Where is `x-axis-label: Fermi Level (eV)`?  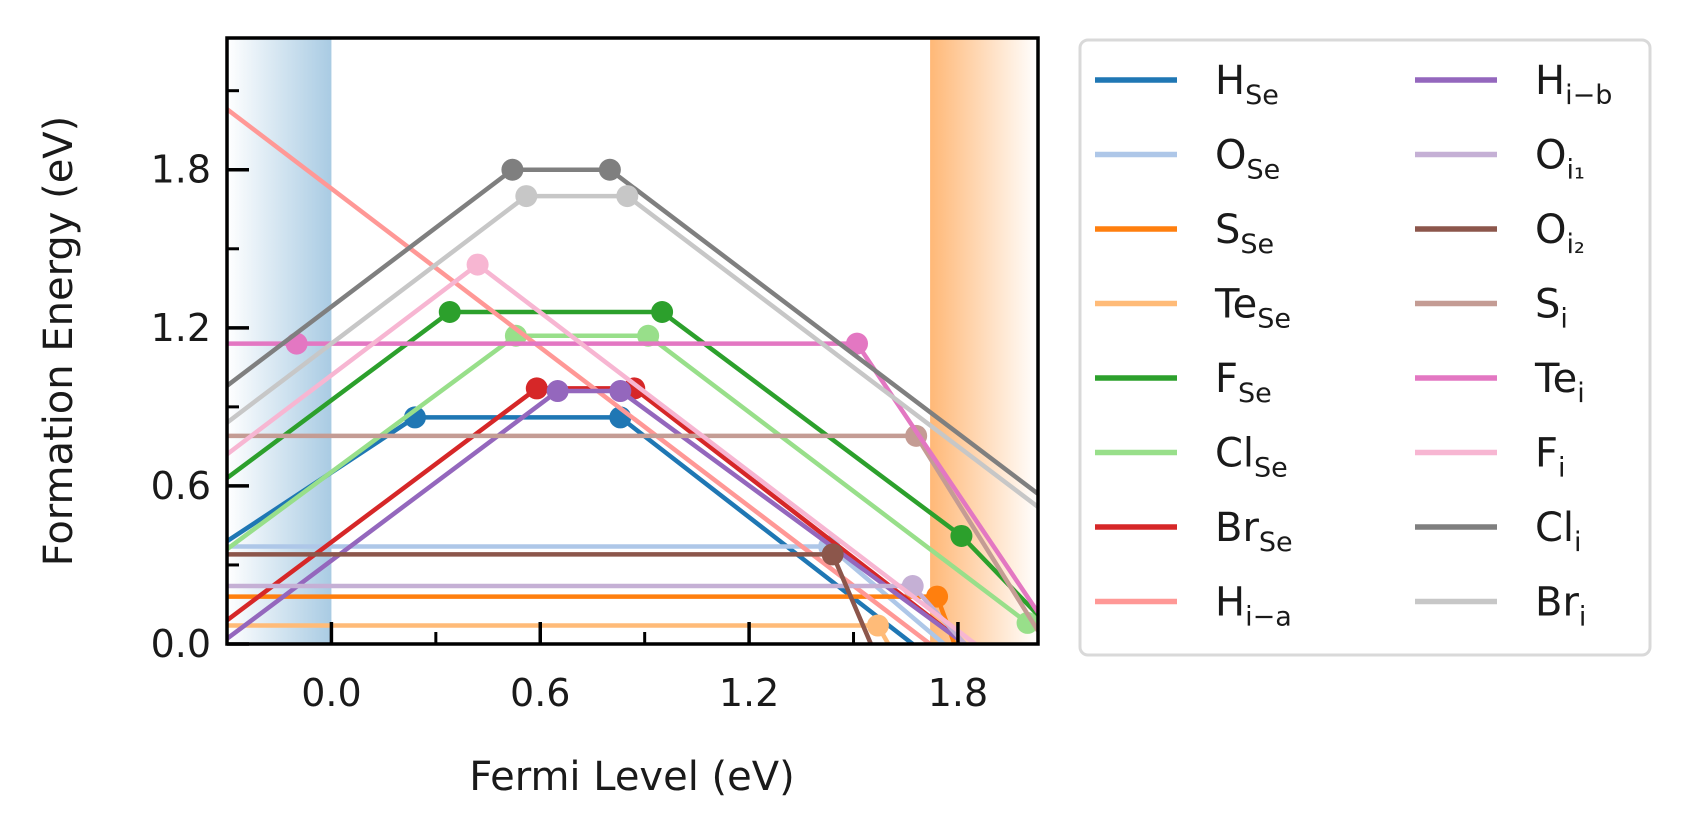
x-axis-label: Fermi Level (eV) is located at coordinates (631, 777).